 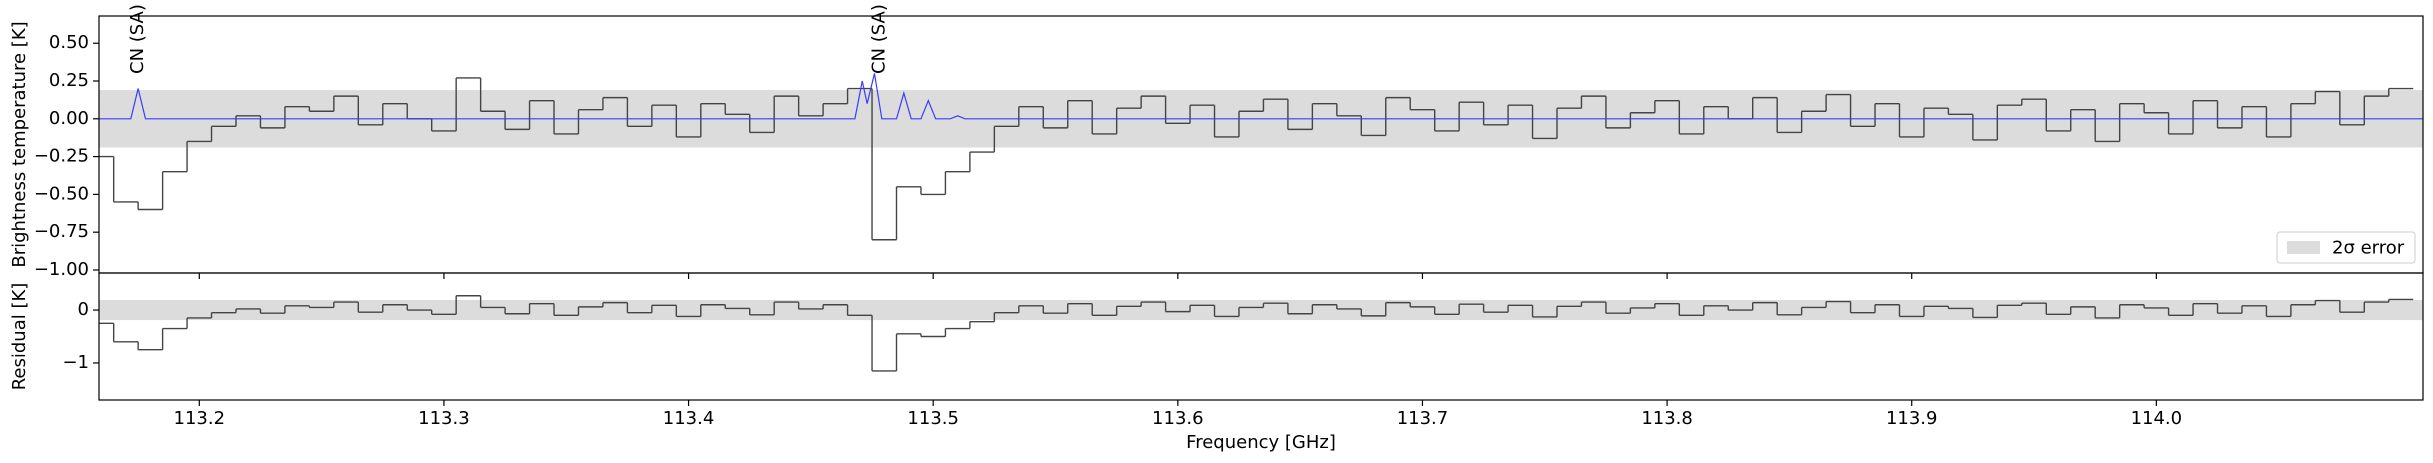 I want to click on x-tick-label: 113.6, so click(x=1178, y=418).